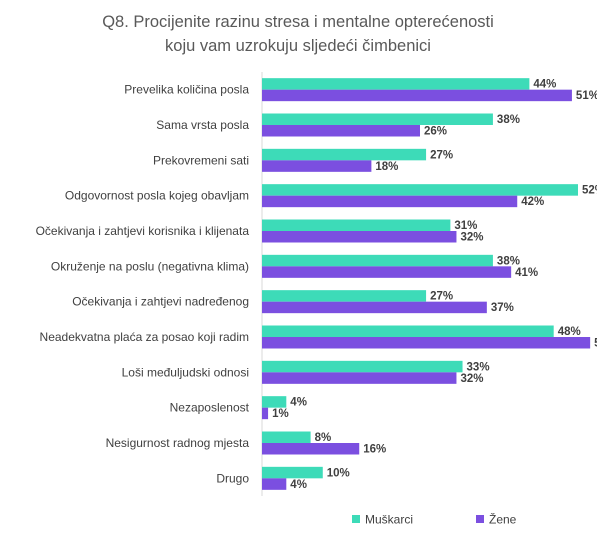 The width and height of the screenshot is (597, 545). Describe the element at coordinates (595, 344) in the screenshot. I see `data-label: 54%` at that location.